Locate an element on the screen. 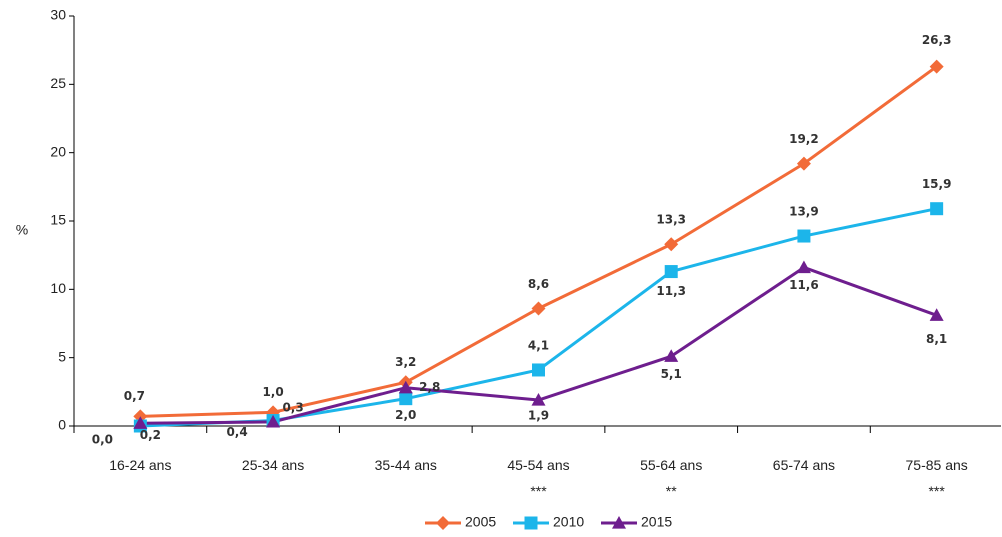 The height and width of the screenshot is (537, 1002). x-tick-label: 65-74 ans is located at coordinates (804, 465).